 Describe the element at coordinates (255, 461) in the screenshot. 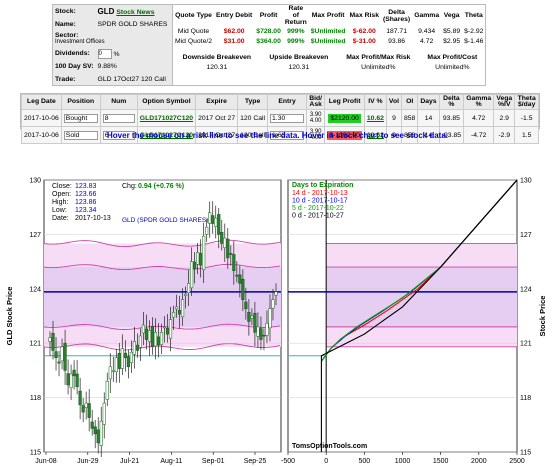

I see `left-x-tick: Sep-25` at that location.